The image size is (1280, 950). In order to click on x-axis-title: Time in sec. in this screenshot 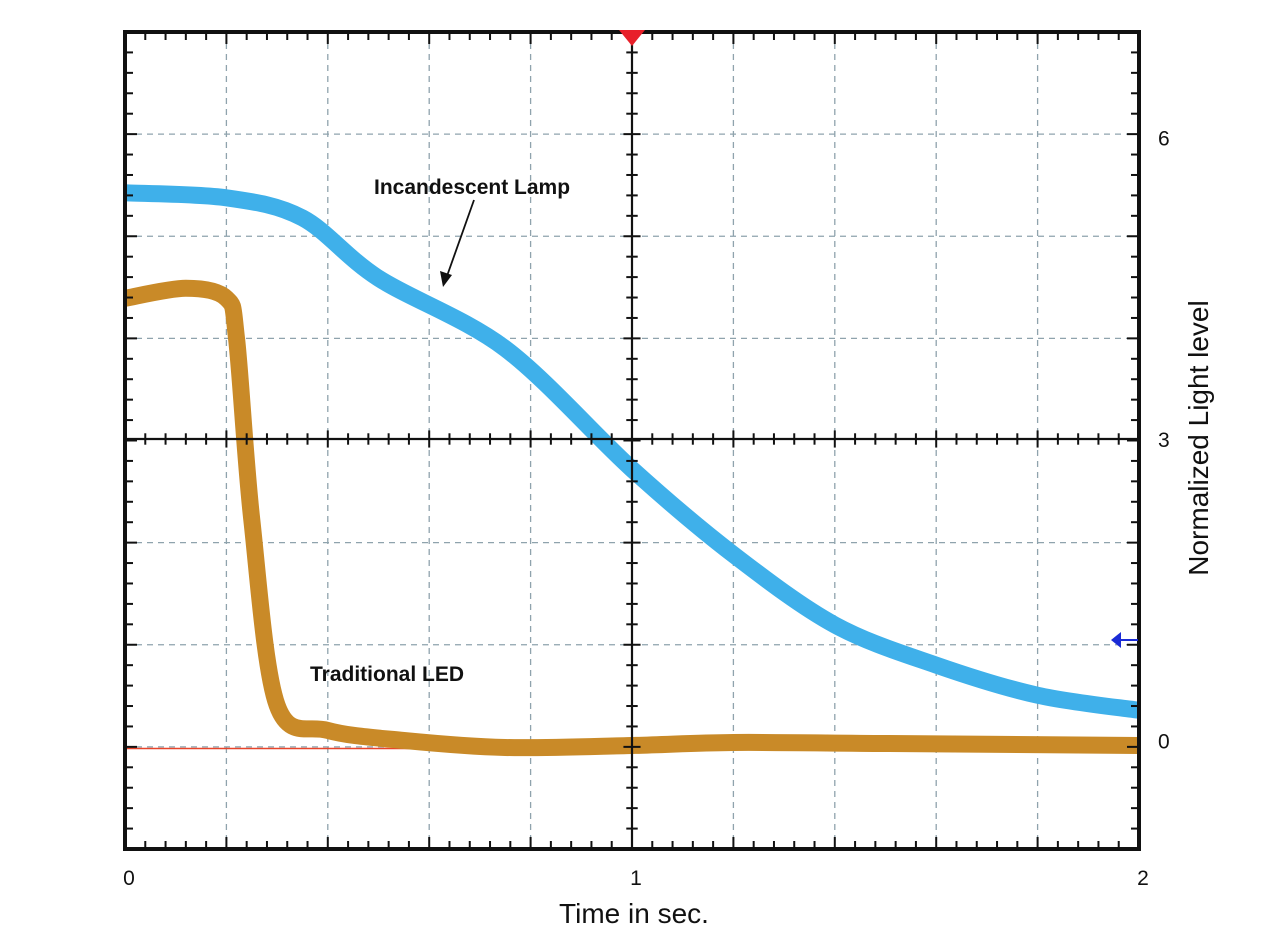, I will do `click(634, 913)`.